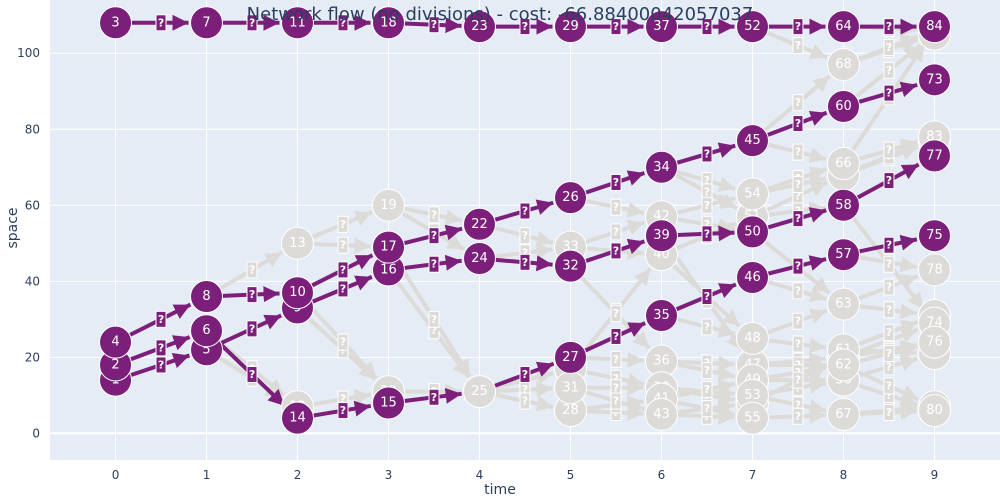 The width and height of the screenshot is (1000, 500). What do you see at coordinates (843, 163) in the screenshot?
I see `node-label: 66` at bounding box center [843, 163].